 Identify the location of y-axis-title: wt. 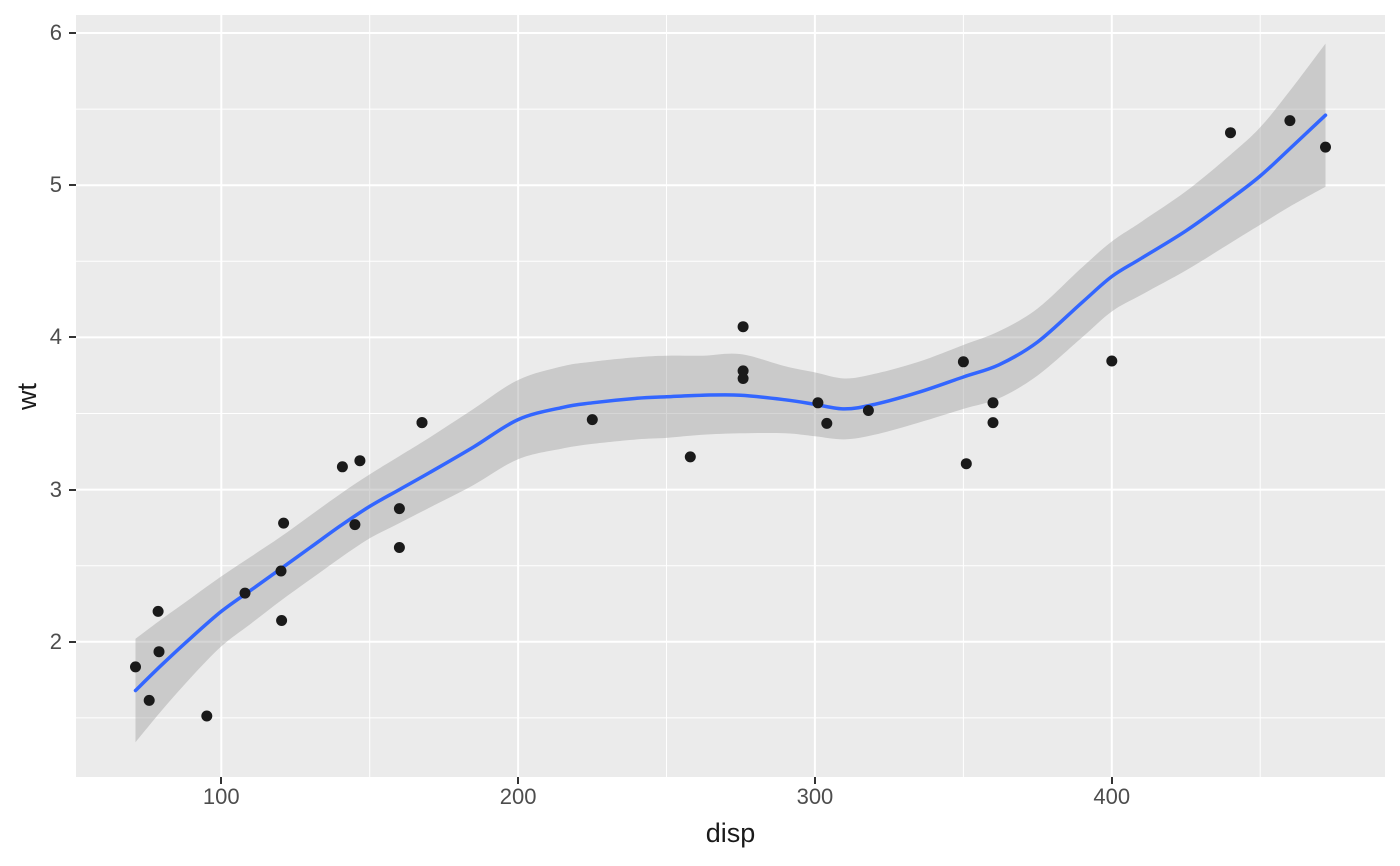
(26, 396).